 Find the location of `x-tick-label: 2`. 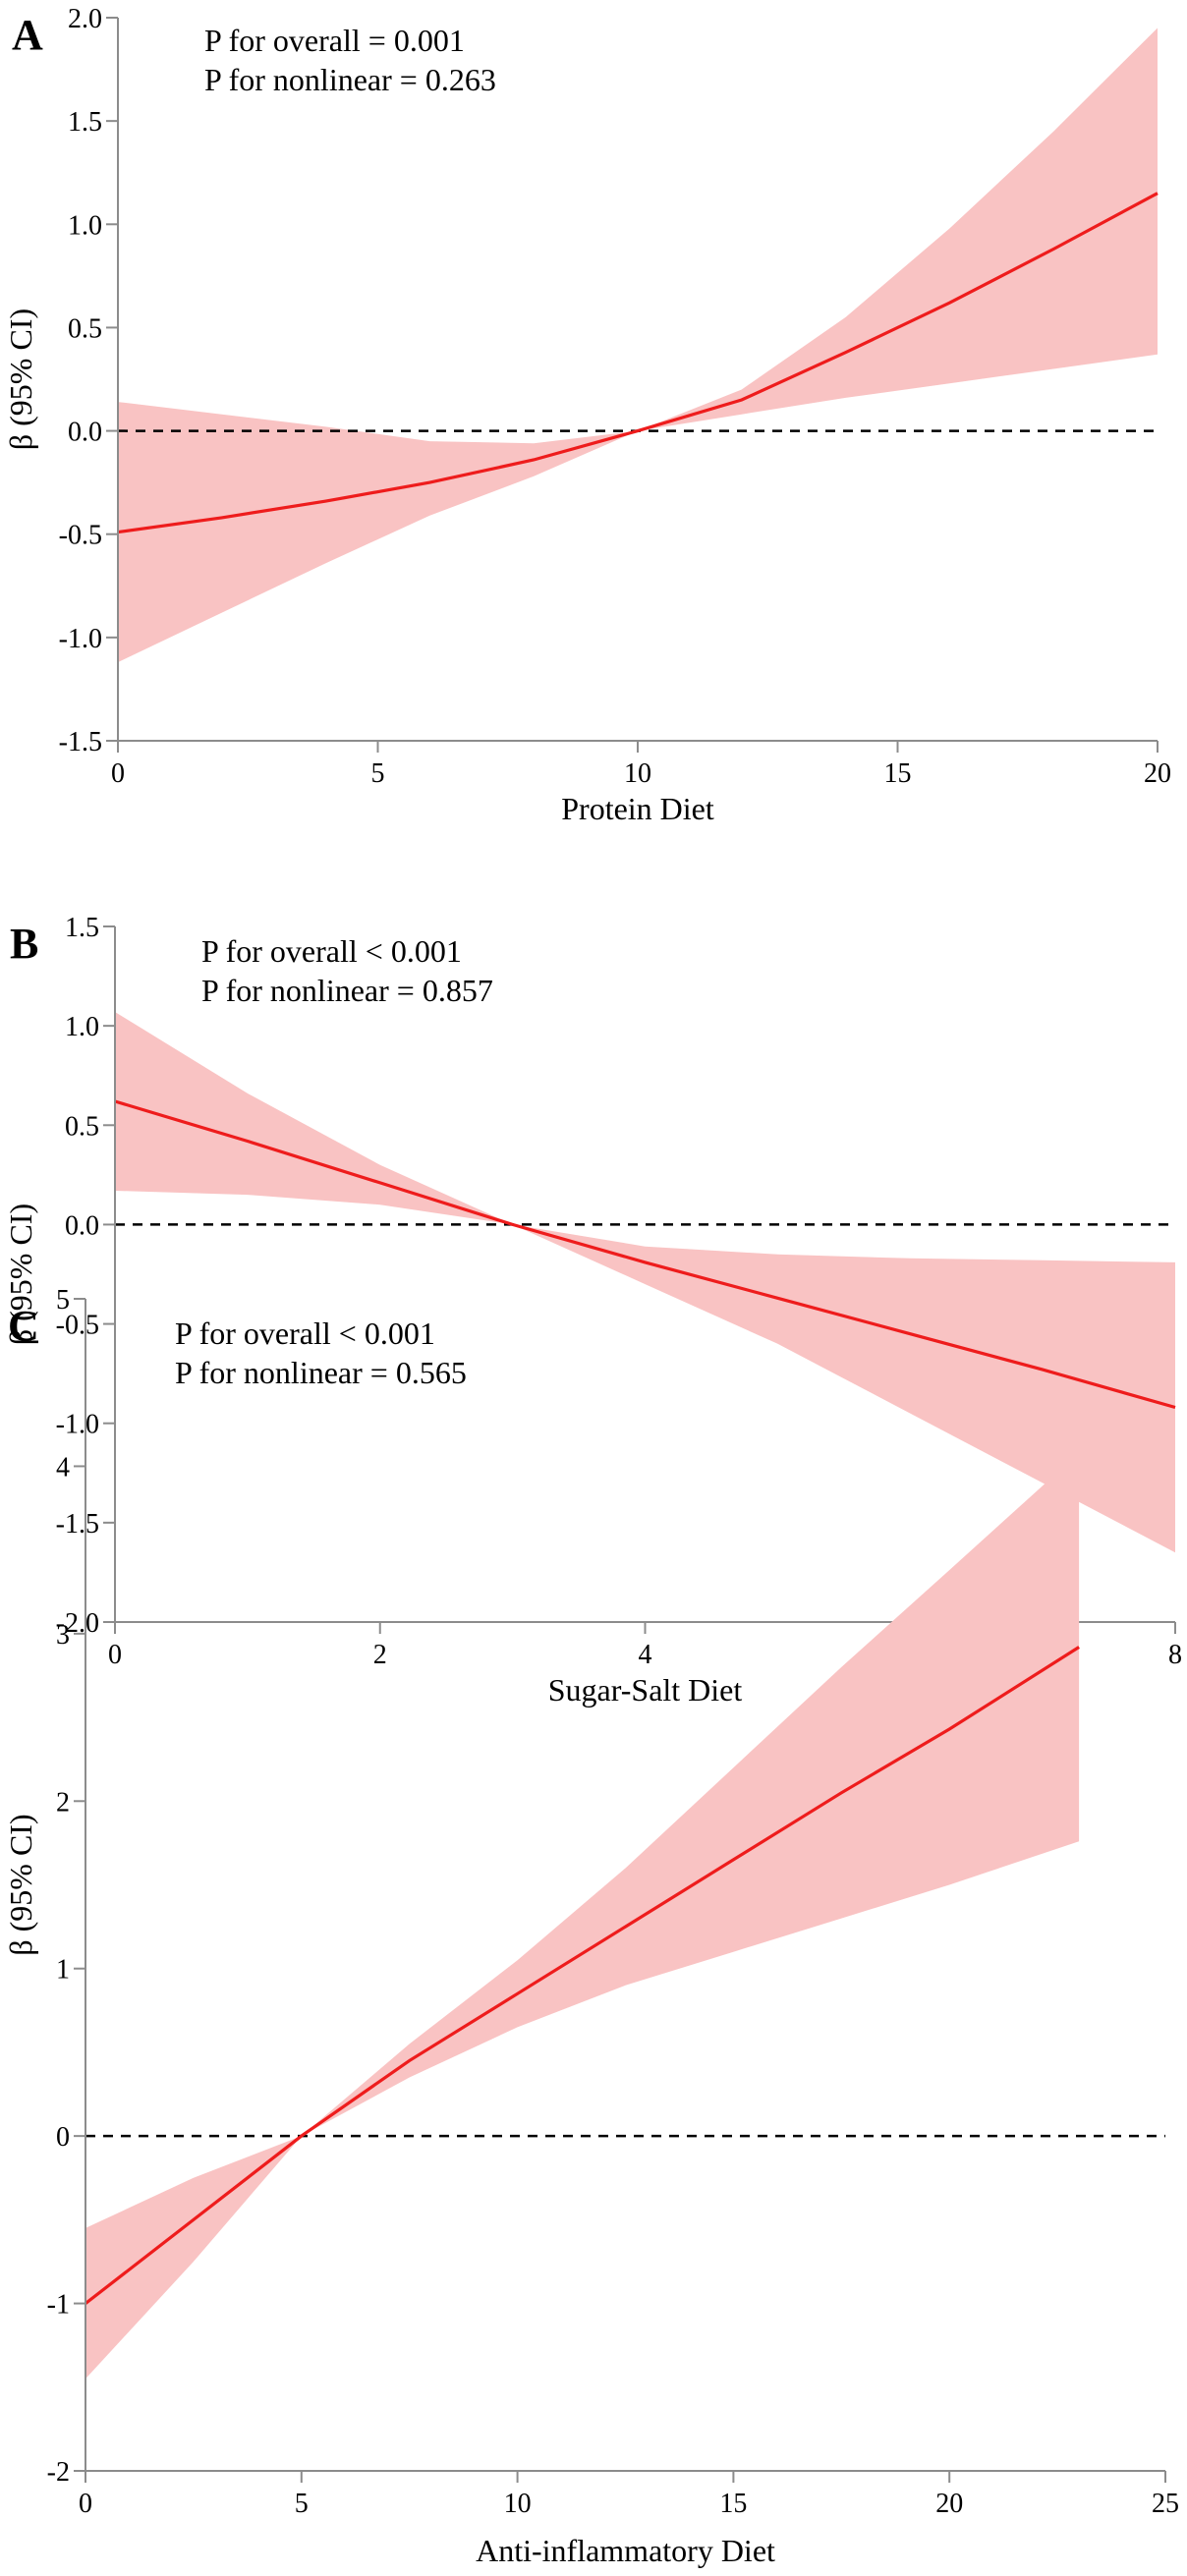

x-tick-label: 2 is located at coordinates (380, 1655).